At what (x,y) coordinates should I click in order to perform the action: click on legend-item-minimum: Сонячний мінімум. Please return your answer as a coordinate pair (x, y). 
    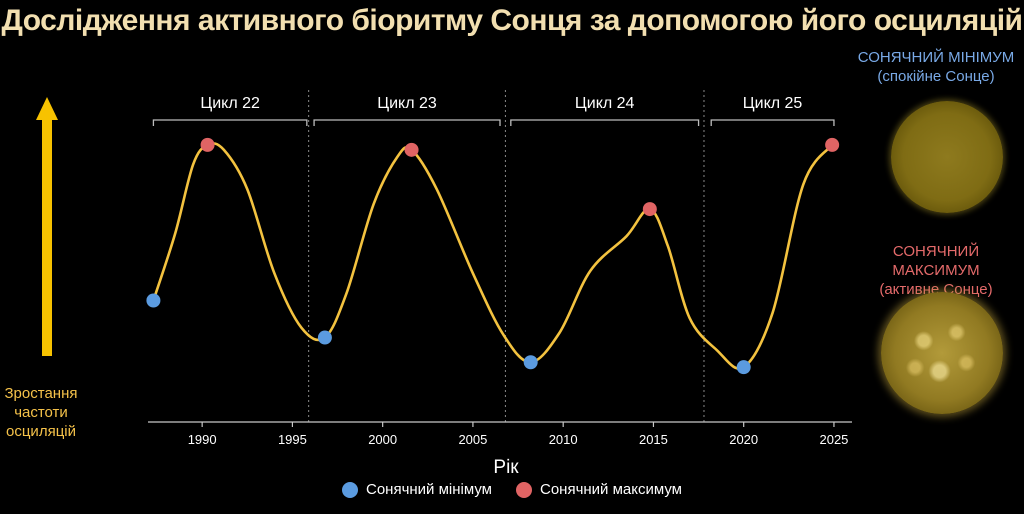
    Looking at the image, I should click on (417, 489).